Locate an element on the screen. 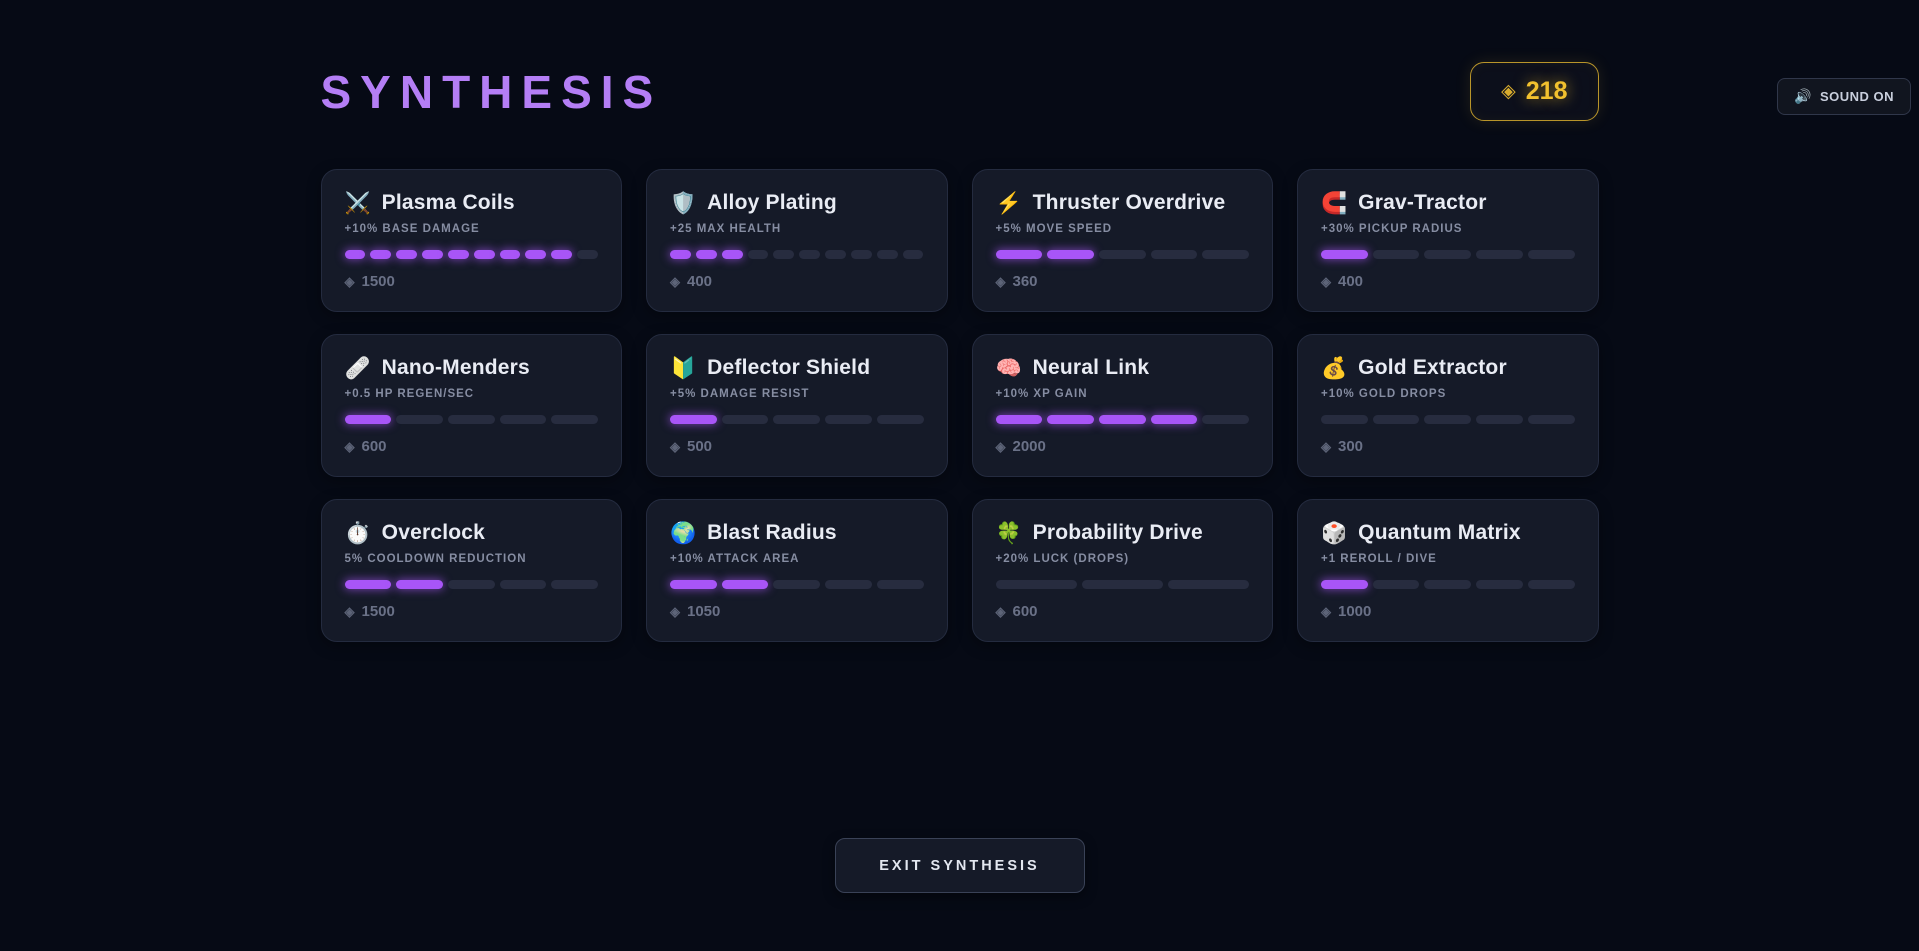  upgrade-card: 🧠 Neural Link +10% XP GAIN ◈ 2000 is located at coordinates (1122, 405).